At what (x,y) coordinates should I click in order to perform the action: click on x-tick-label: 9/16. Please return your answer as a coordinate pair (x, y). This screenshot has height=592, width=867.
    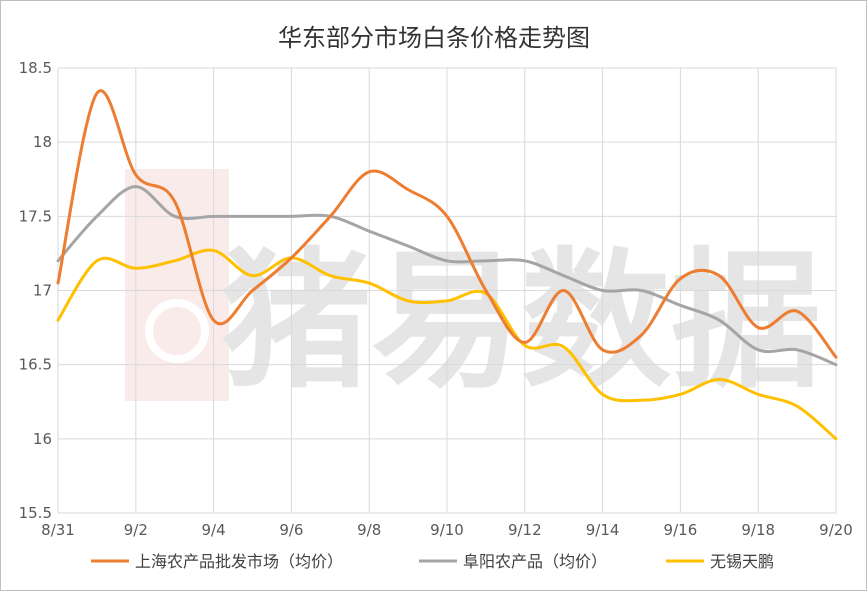
    Looking at the image, I should click on (681, 530).